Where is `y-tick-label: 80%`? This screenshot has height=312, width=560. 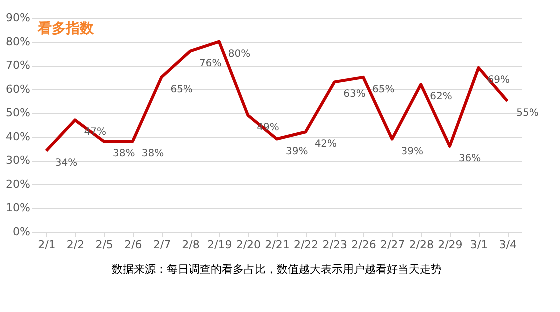
y-tick-label: 80% is located at coordinates (18, 41).